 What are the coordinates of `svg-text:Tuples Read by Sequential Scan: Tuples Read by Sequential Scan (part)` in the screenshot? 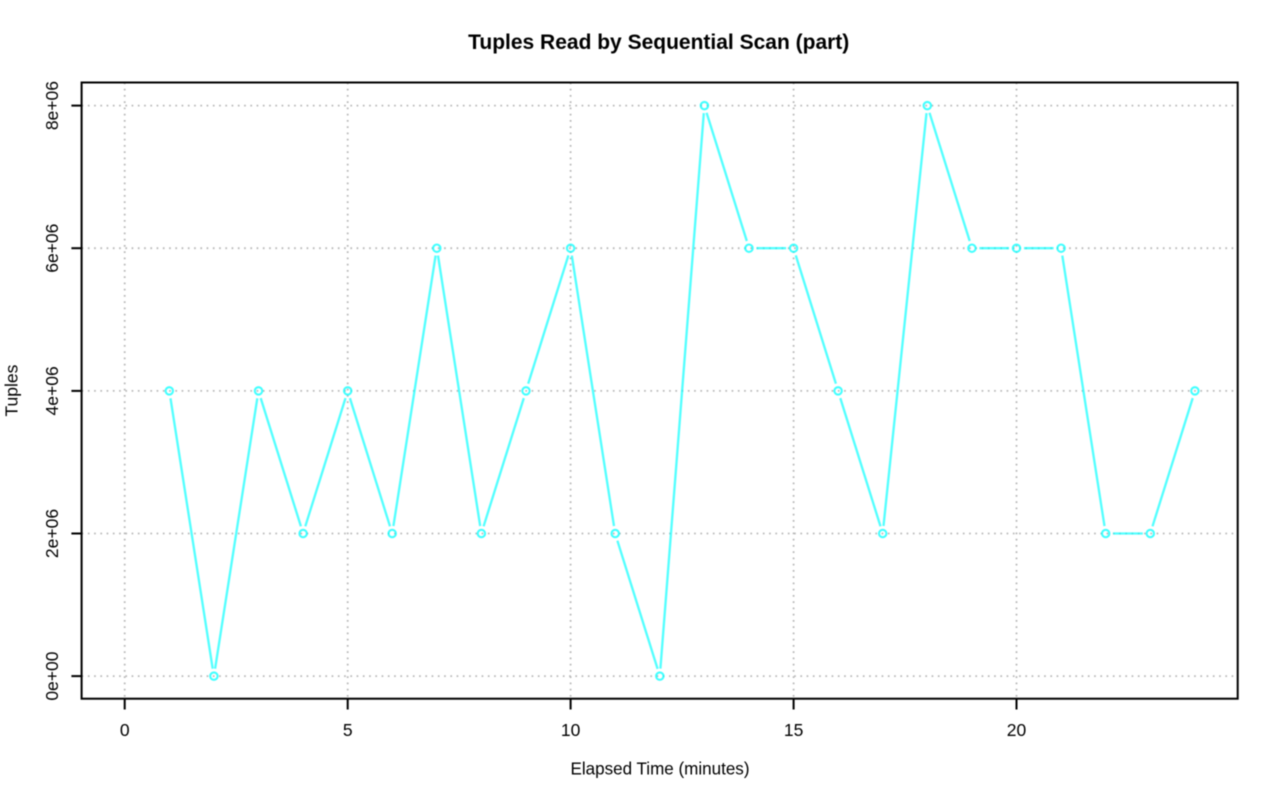 It's located at (658, 42).